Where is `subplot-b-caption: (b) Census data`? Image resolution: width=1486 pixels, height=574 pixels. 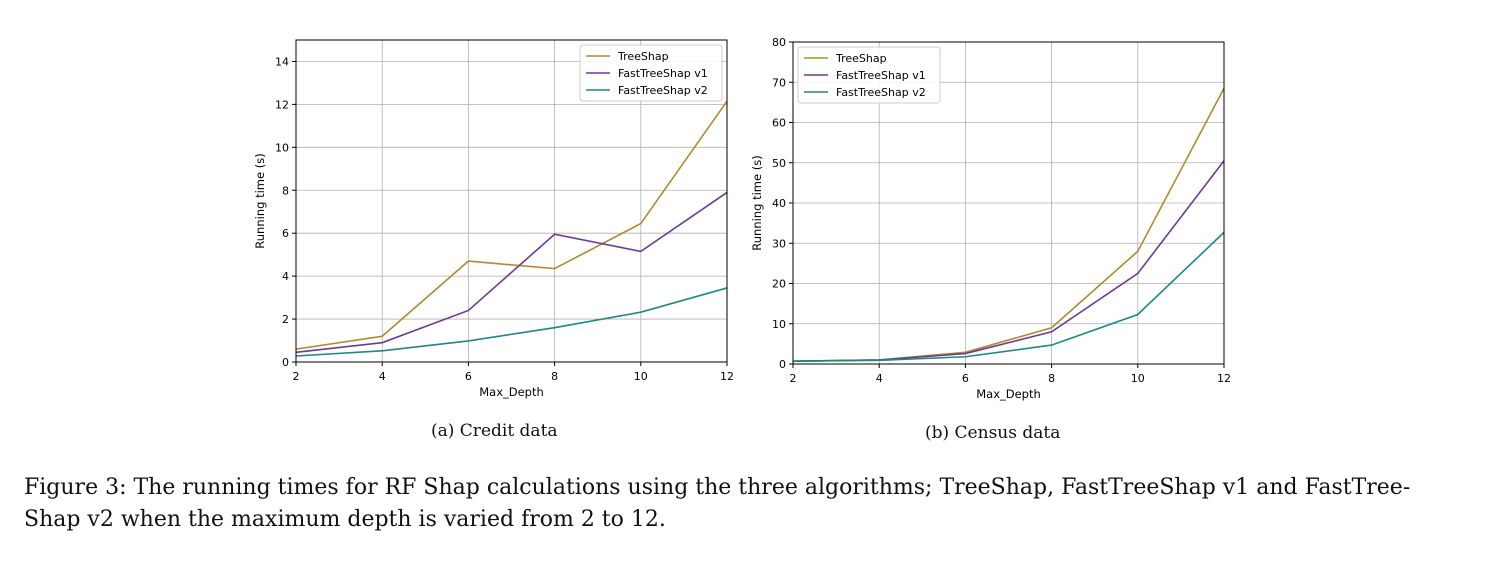
subplot-b-caption: (b) Census data is located at coordinates (993, 433).